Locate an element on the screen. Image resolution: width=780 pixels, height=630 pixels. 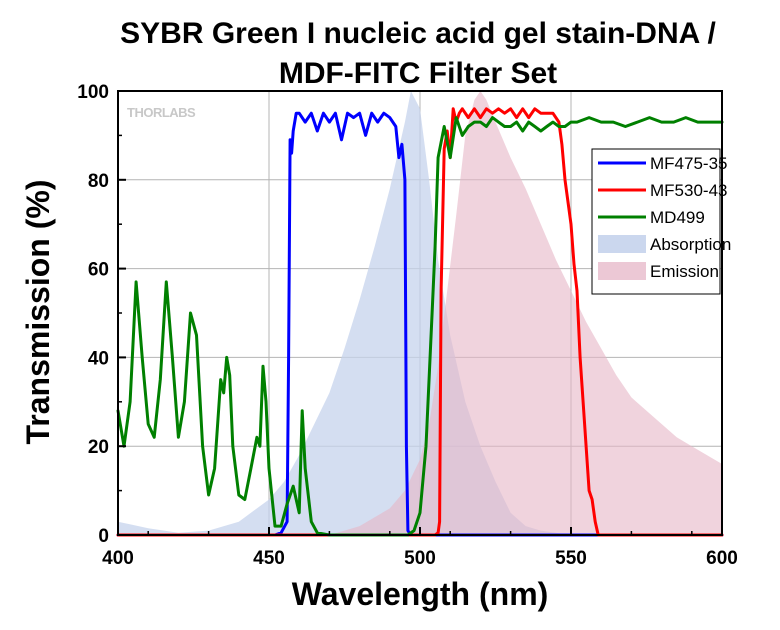
x-tick-label-450: 450 is located at coordinates (269, 558).